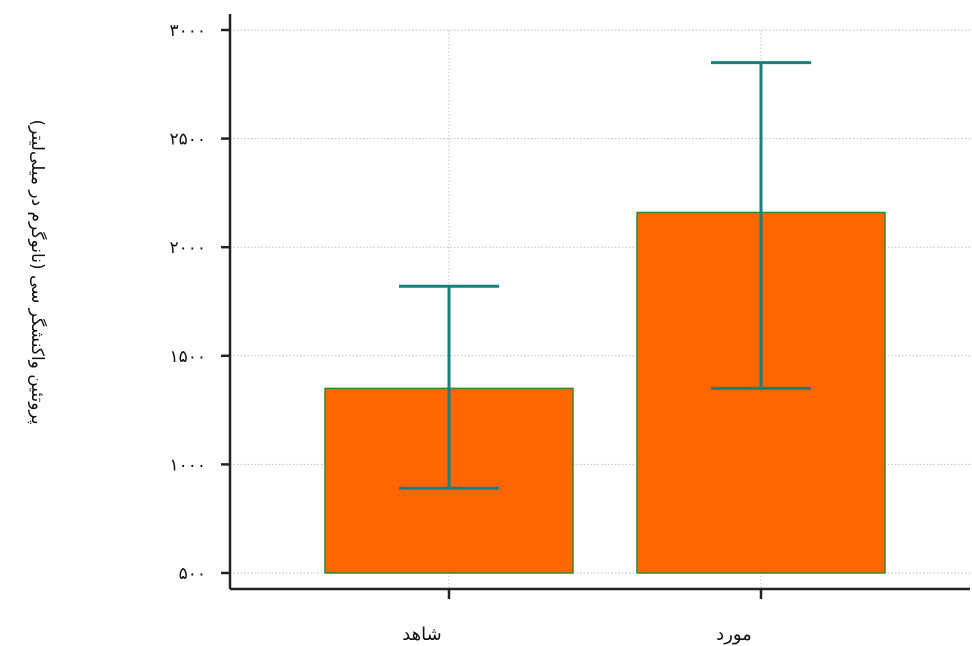 The image size is (972, 646). I want to click on y-tick-label-0: ۵۰۰, so click(192, 574).